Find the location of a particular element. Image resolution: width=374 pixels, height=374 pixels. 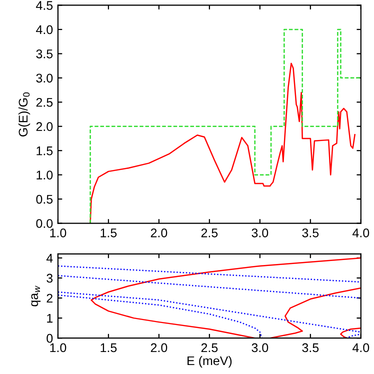

y-tick-label: 3 is located at coordinates (49, 278).